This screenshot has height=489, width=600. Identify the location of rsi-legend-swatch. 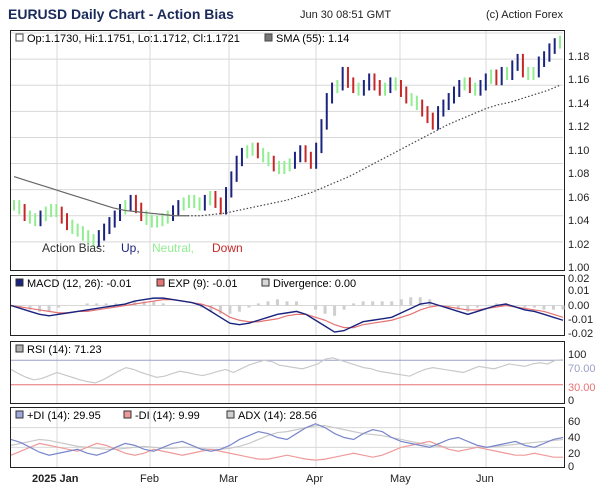
(19, 348).